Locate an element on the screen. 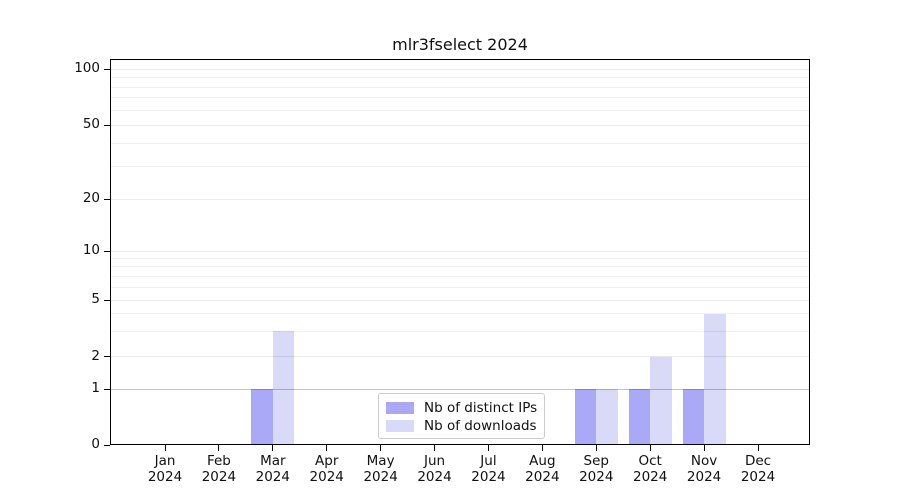 The width and height of the screenshot is (900, 500). x-tick-may is located at coordinates (381, 448).